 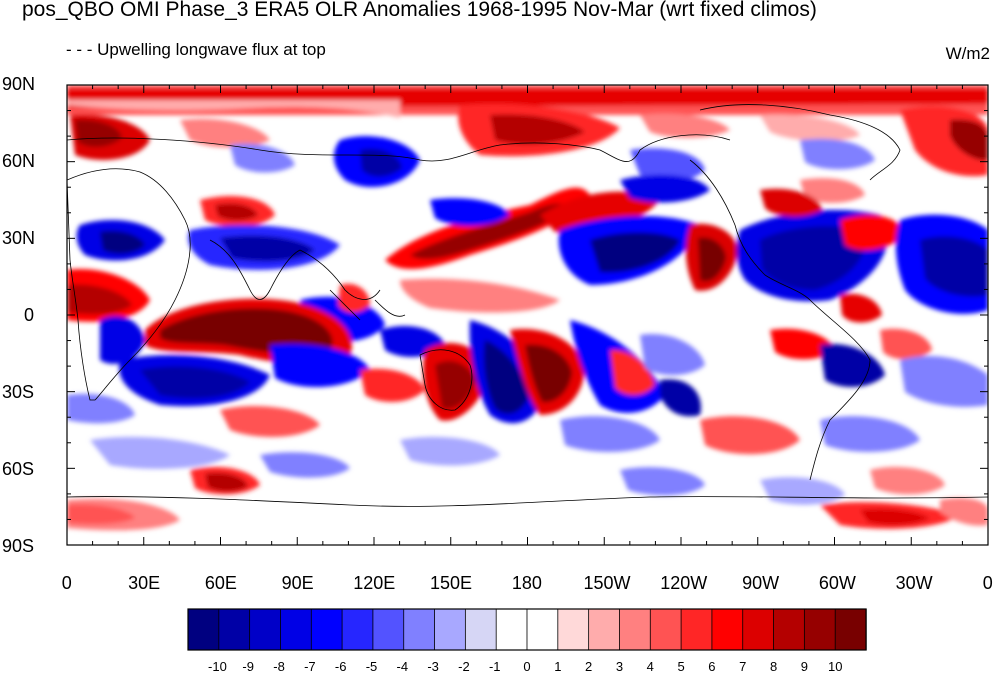 I want to click on colorbar-label: 2, so click(x=589, y=666).